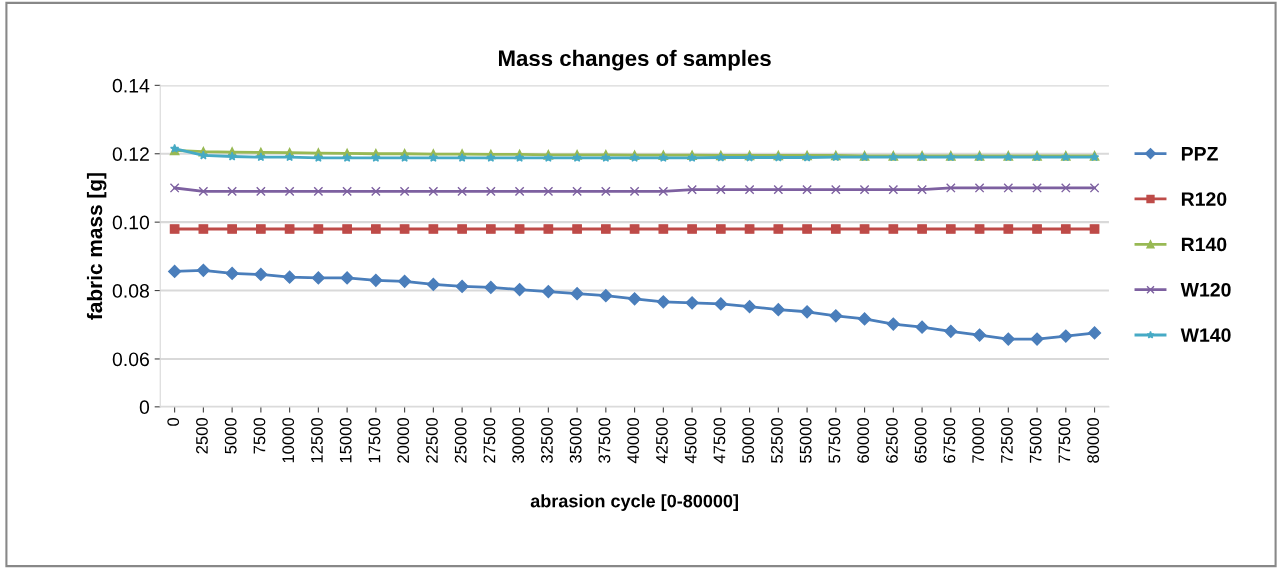 This screenshot has width=1282, height=569. I want to click on x-tick-label: 62500, so click(891, 440).